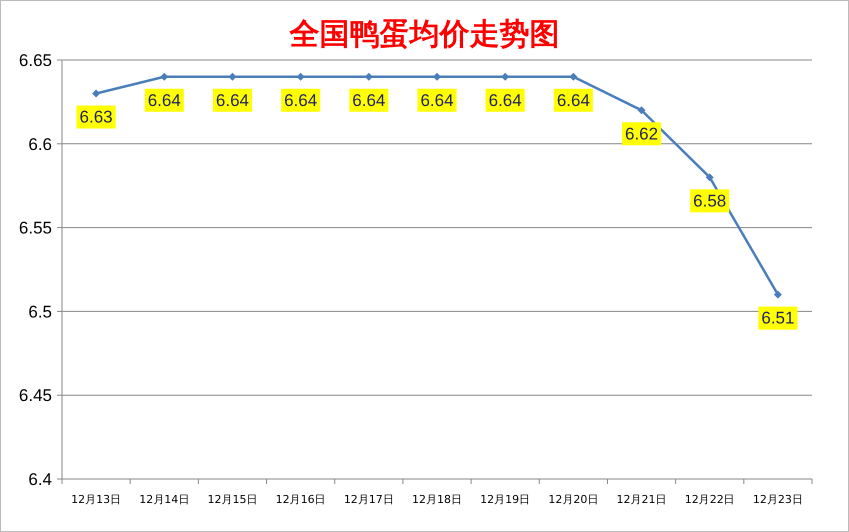 The image size is (849, 532). I want to click on y-tick-label: 6.4, so click(40, 479).